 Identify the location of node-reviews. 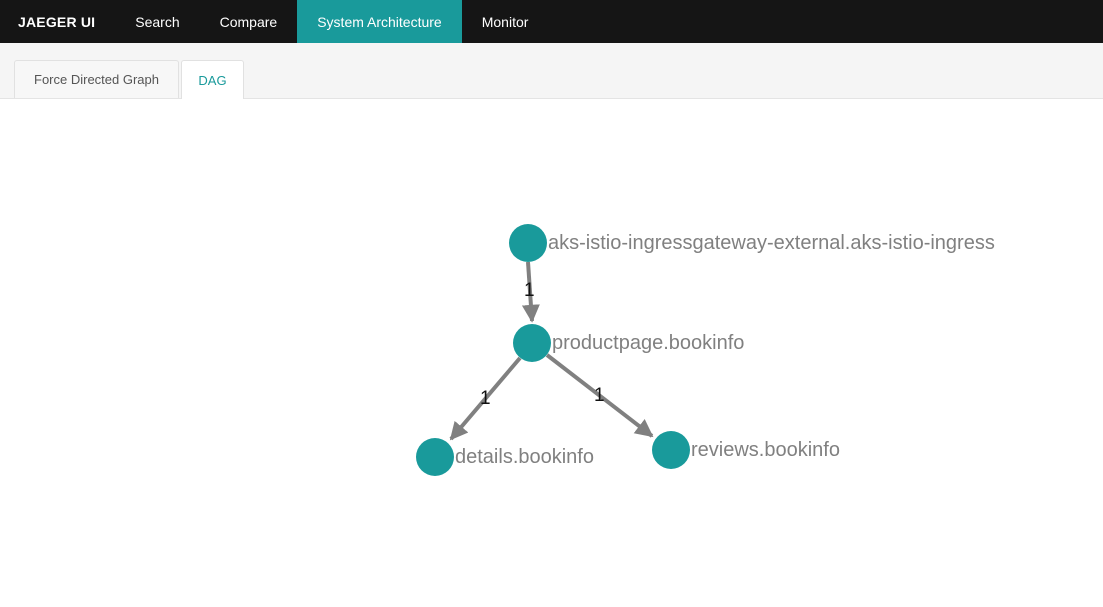
(671, 450).